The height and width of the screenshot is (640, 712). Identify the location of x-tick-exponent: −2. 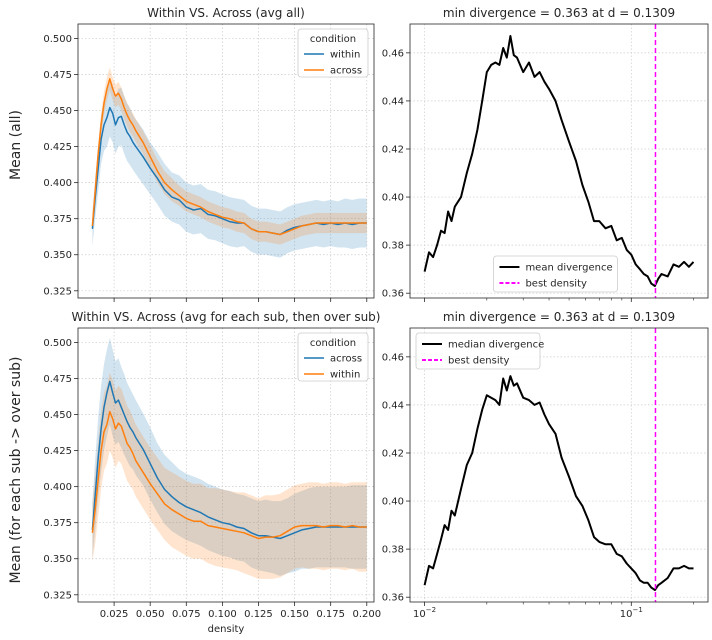
(431, 610).